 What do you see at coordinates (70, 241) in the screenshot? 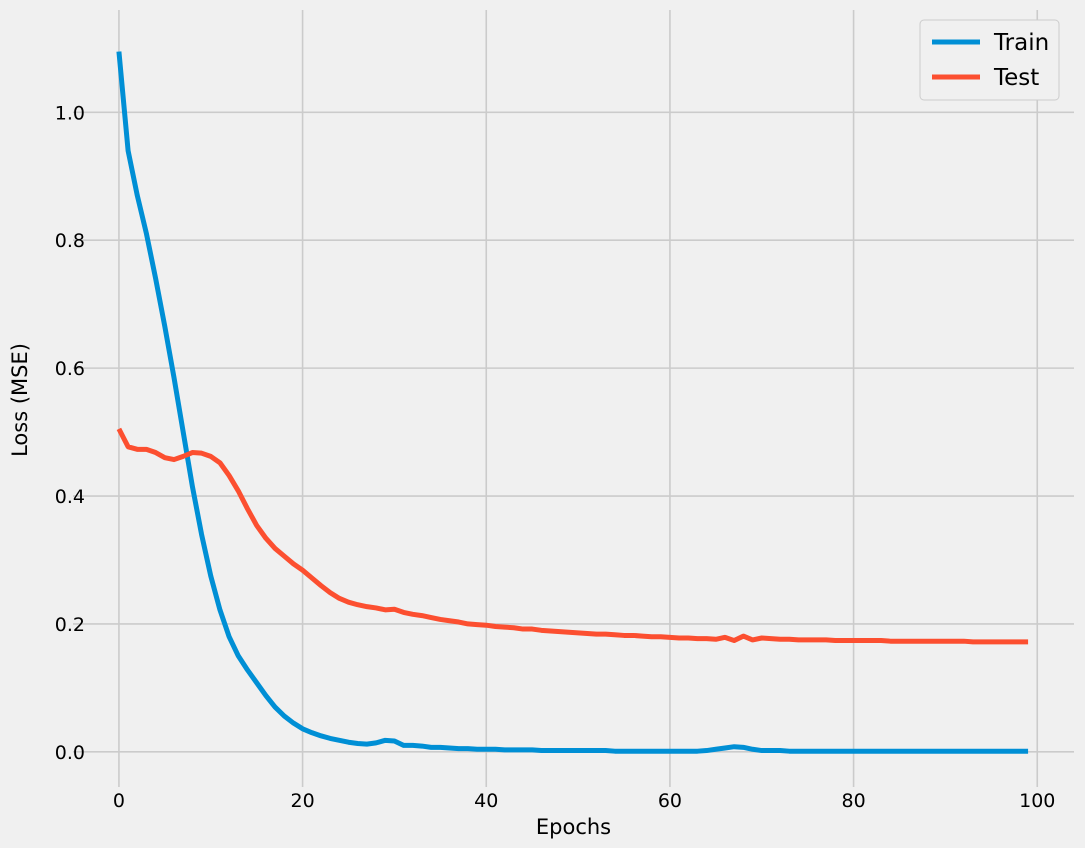
I see `y-tick-label: 0.8` at bounding box center [70, 241].